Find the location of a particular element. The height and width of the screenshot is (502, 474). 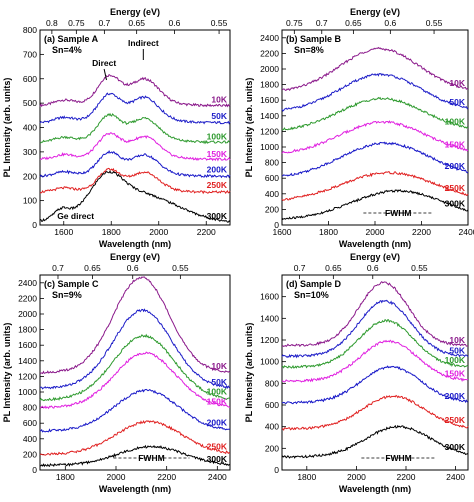

annotation-ge-direct: Ge direct is located at coordinates (75, 216).